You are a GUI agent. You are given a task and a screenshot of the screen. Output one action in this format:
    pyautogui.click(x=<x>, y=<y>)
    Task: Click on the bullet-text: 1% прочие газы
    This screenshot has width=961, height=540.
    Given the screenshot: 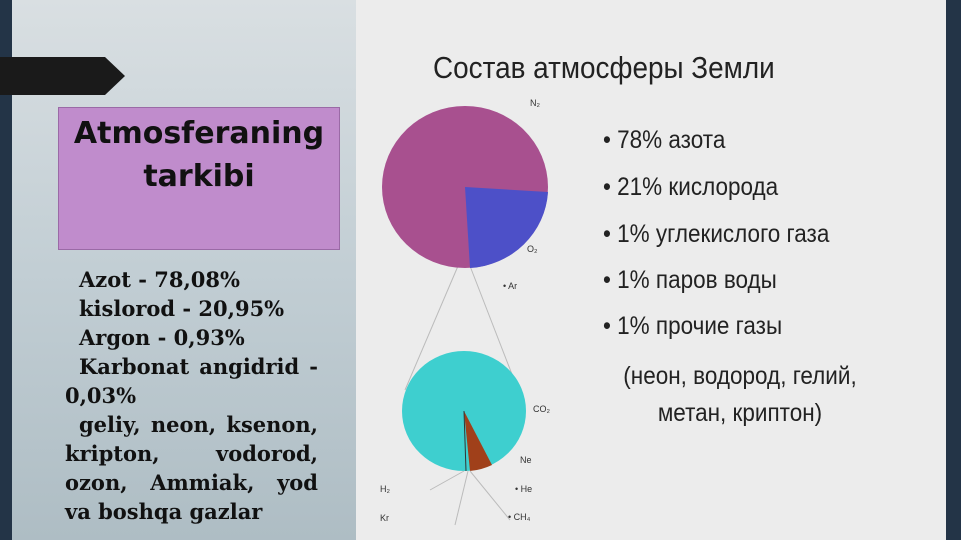 What is the action you would take?
    pyautogui.click(x=700, y=326)
    